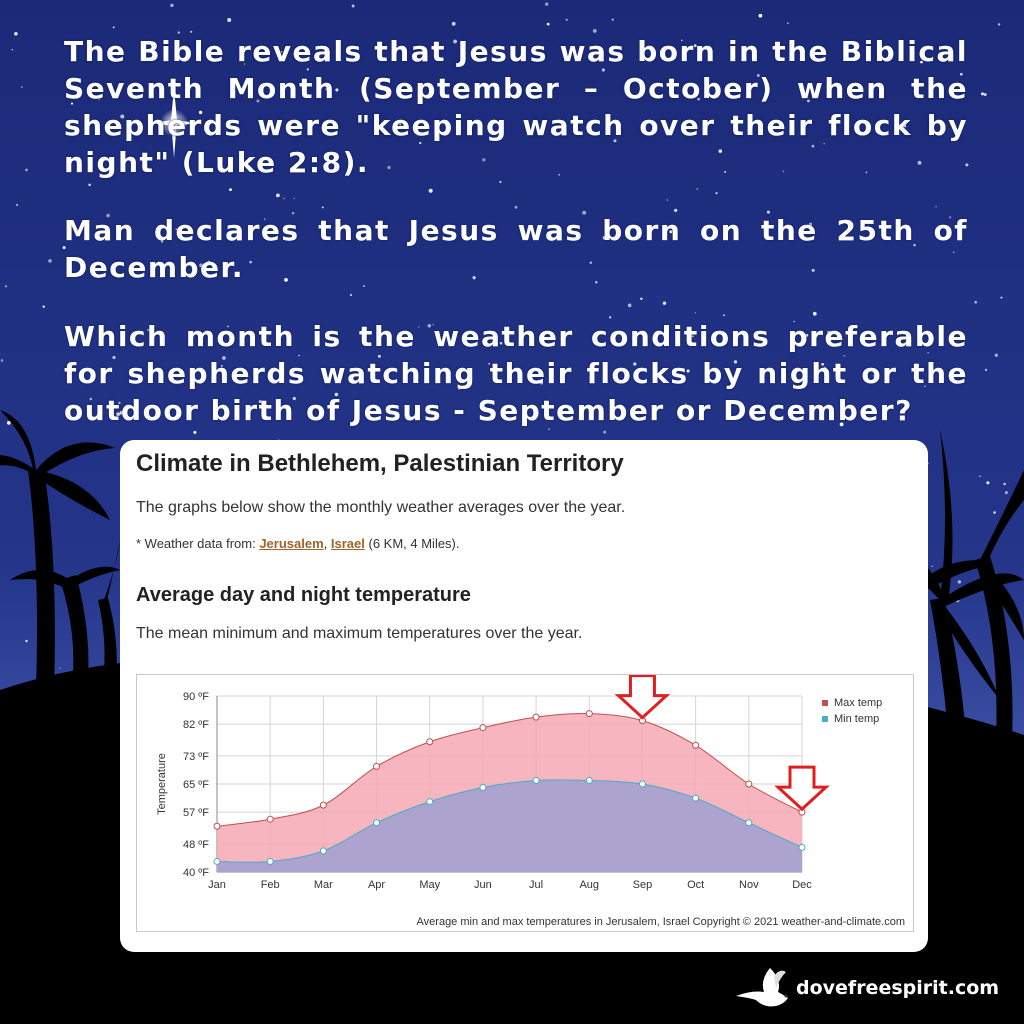  What do you see at coordinates (162, 784) in the screenshot?
I see `y-axis-label: Temperature` at bounding box center [162, 784].